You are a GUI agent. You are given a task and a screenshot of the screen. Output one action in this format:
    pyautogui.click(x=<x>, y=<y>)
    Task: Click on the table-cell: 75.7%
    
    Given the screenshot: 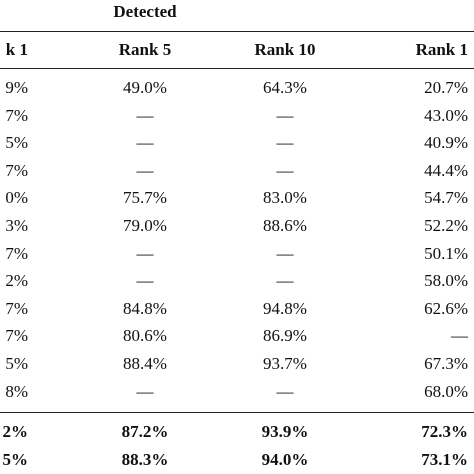 What is the action you would take?
    pyautogui.click(x=145, y=198)
    